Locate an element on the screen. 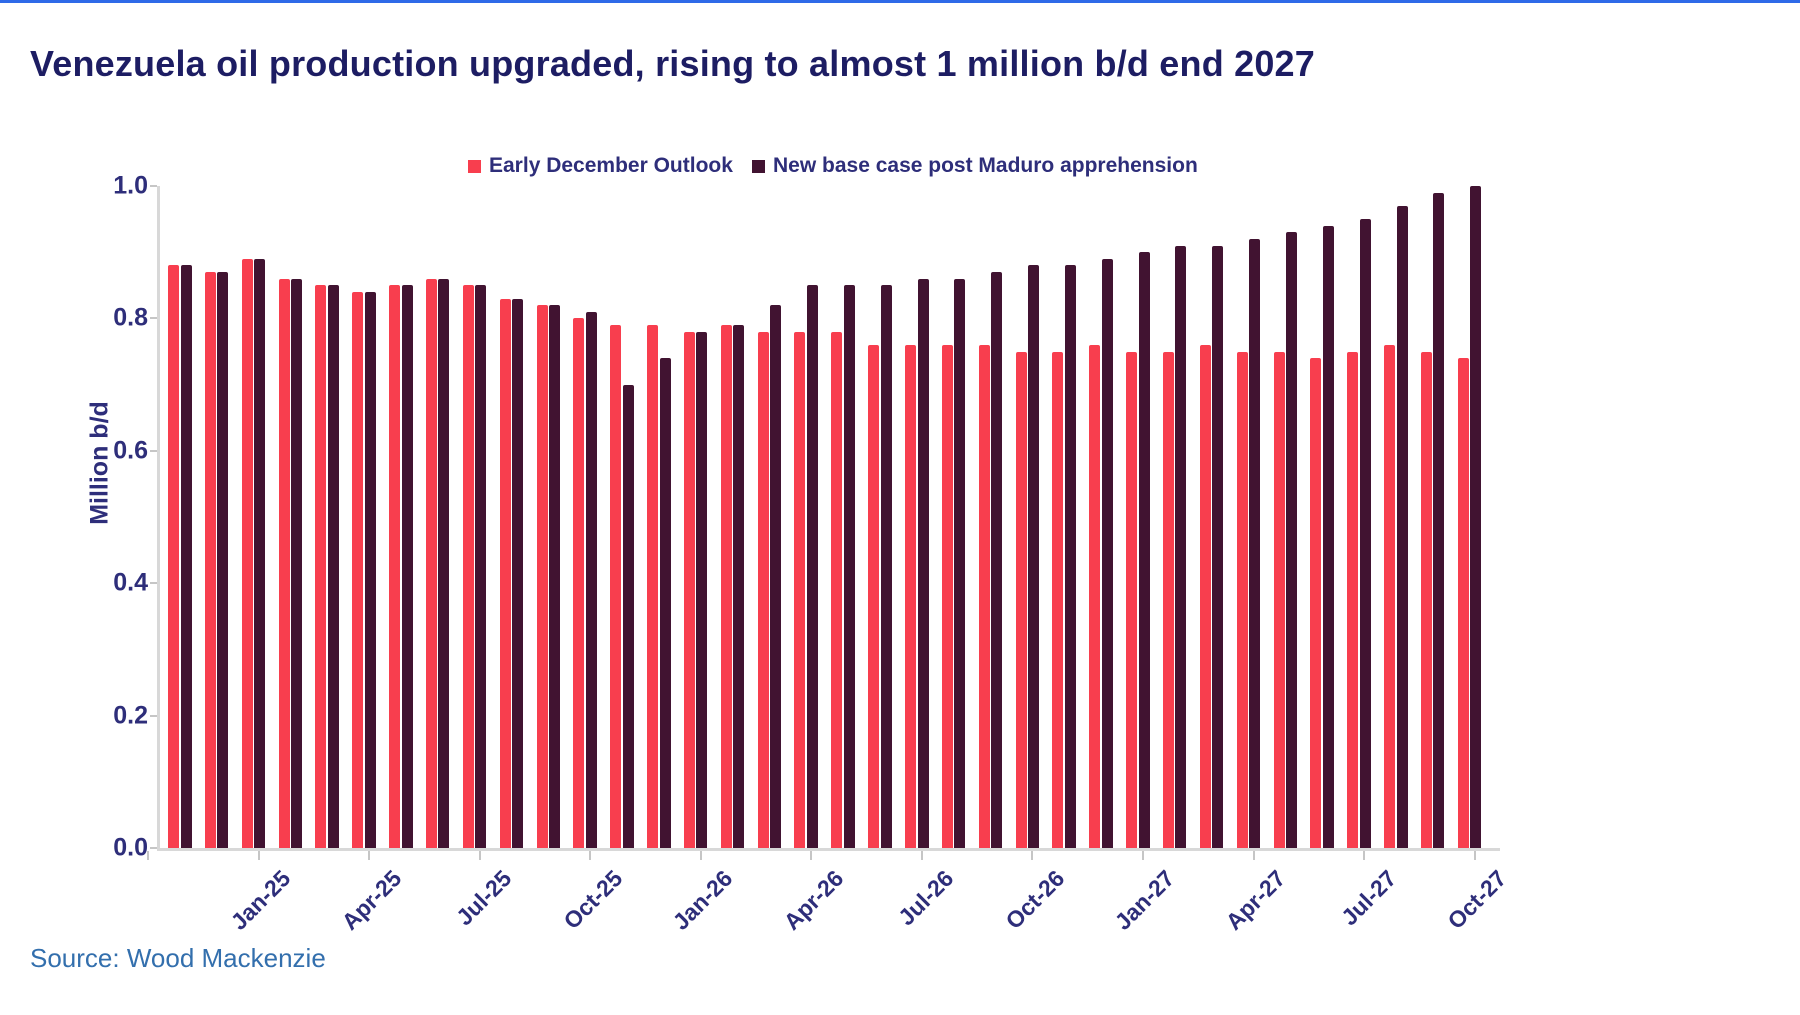 This screenshot has height=1015, width=1800. legend-entry-early-december: Early December Outlook is located at coordinates (600, 166).